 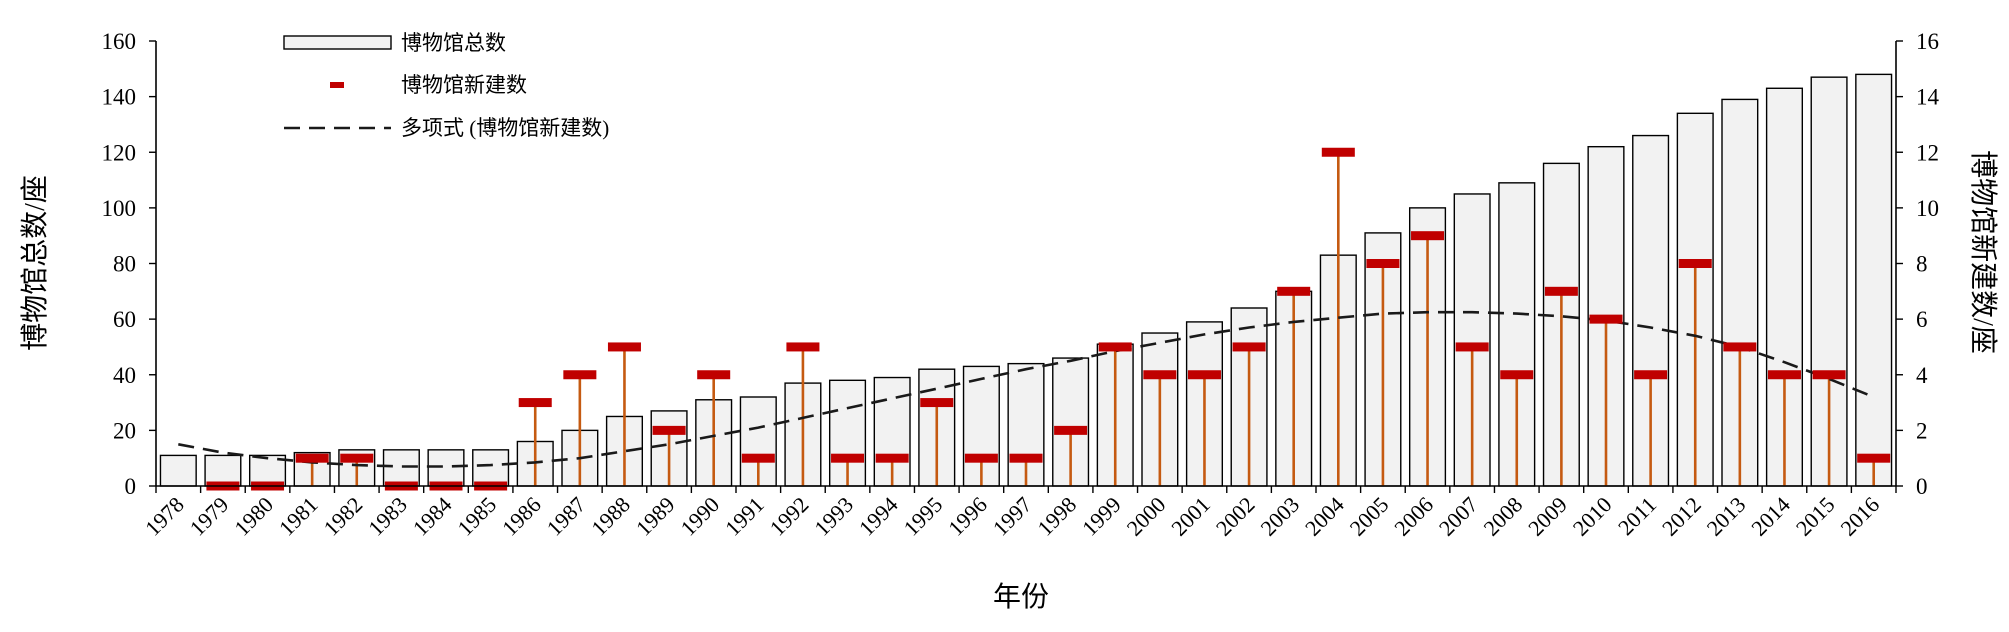 What do you see at coordinates (714, 375) in the screenshot?
I see `marker-new-1990` at bounding box center [714, 375].